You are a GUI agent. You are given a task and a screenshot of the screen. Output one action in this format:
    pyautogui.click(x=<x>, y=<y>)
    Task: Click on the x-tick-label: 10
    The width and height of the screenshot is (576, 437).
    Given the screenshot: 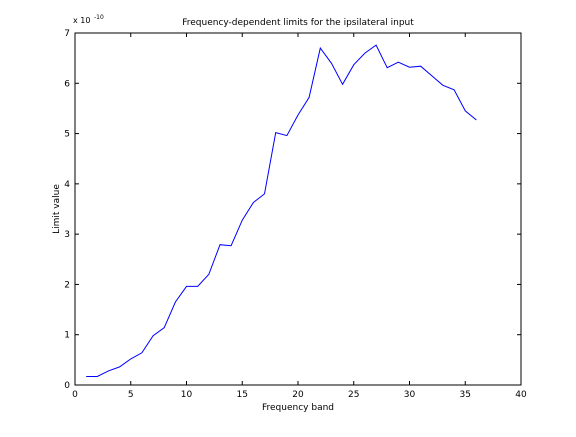 What is the action you would take?
    pyautogui.click(x=187, y=395)
    